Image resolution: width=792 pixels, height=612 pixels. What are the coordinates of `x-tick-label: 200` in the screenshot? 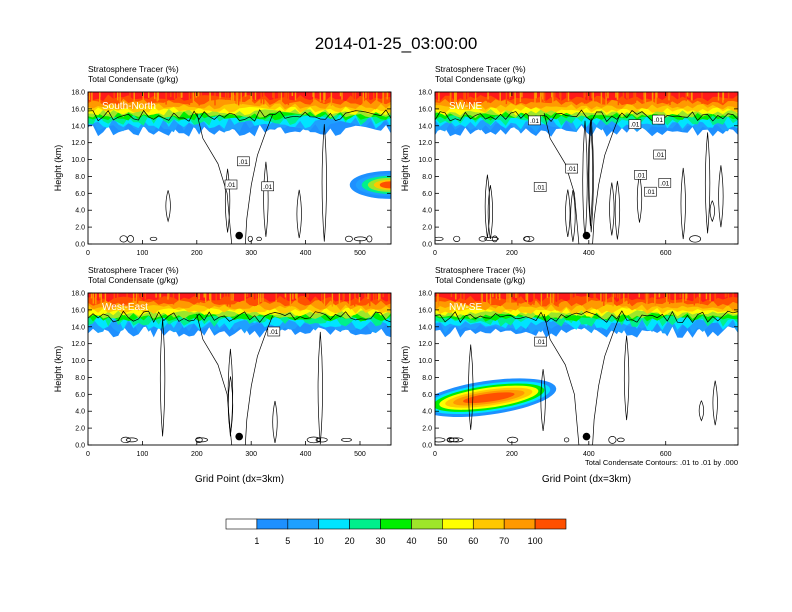 It's located at (197, 253).